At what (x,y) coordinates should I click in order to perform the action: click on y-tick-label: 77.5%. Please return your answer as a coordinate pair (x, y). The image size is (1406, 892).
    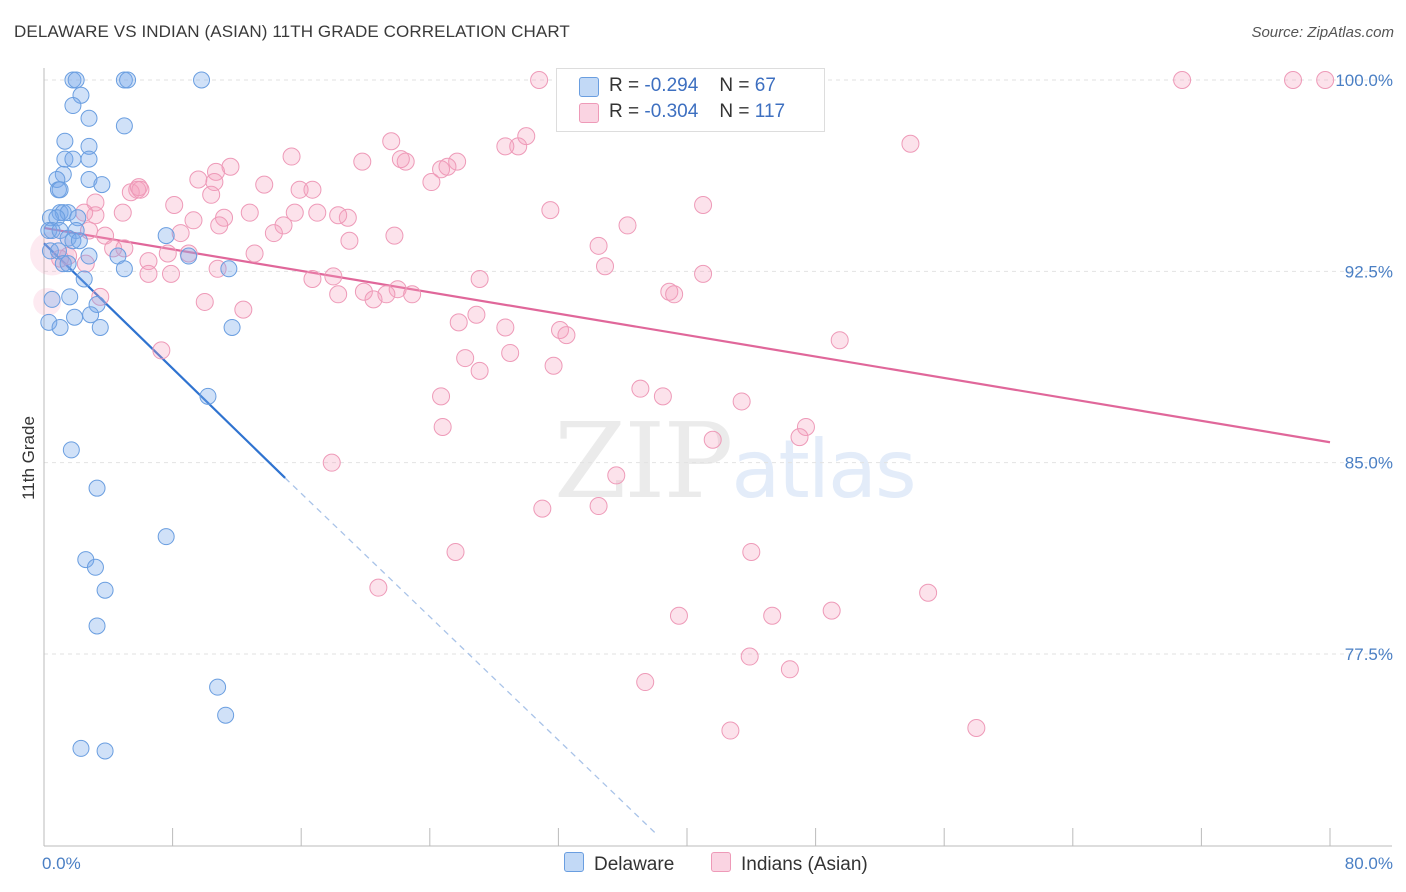
    Looking at the image, I should click on (1369, 654).